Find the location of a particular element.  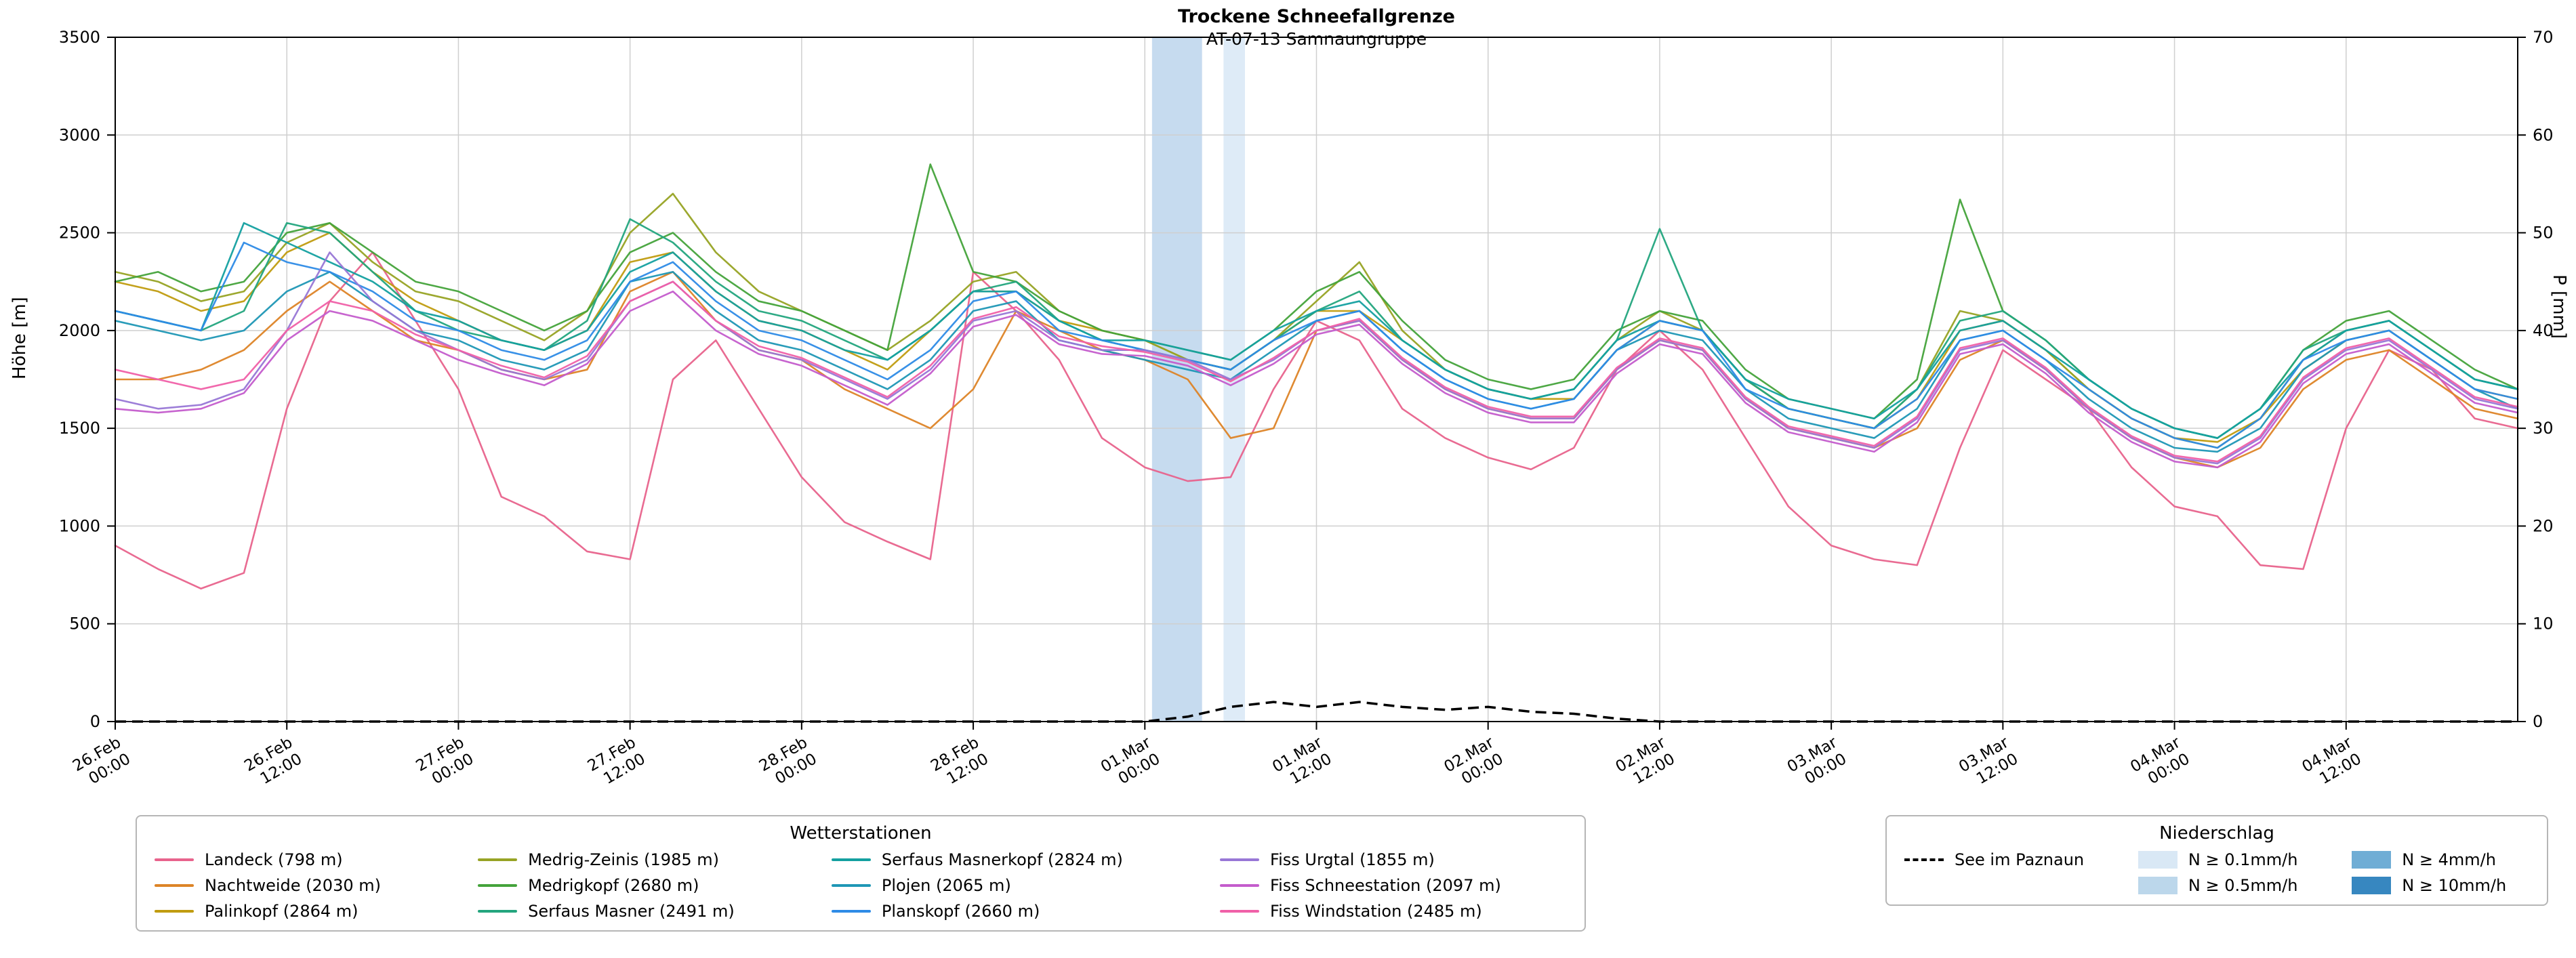

legend-entry-label: Fiss Windstation (2485 m) is located at coordinates (1376, 911).